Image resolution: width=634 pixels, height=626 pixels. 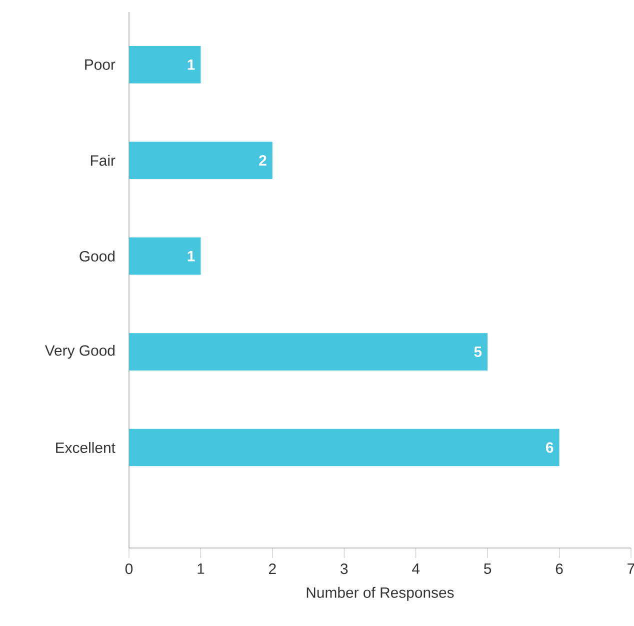 I want to click on data-label: 2, so click(x=262, y=160).